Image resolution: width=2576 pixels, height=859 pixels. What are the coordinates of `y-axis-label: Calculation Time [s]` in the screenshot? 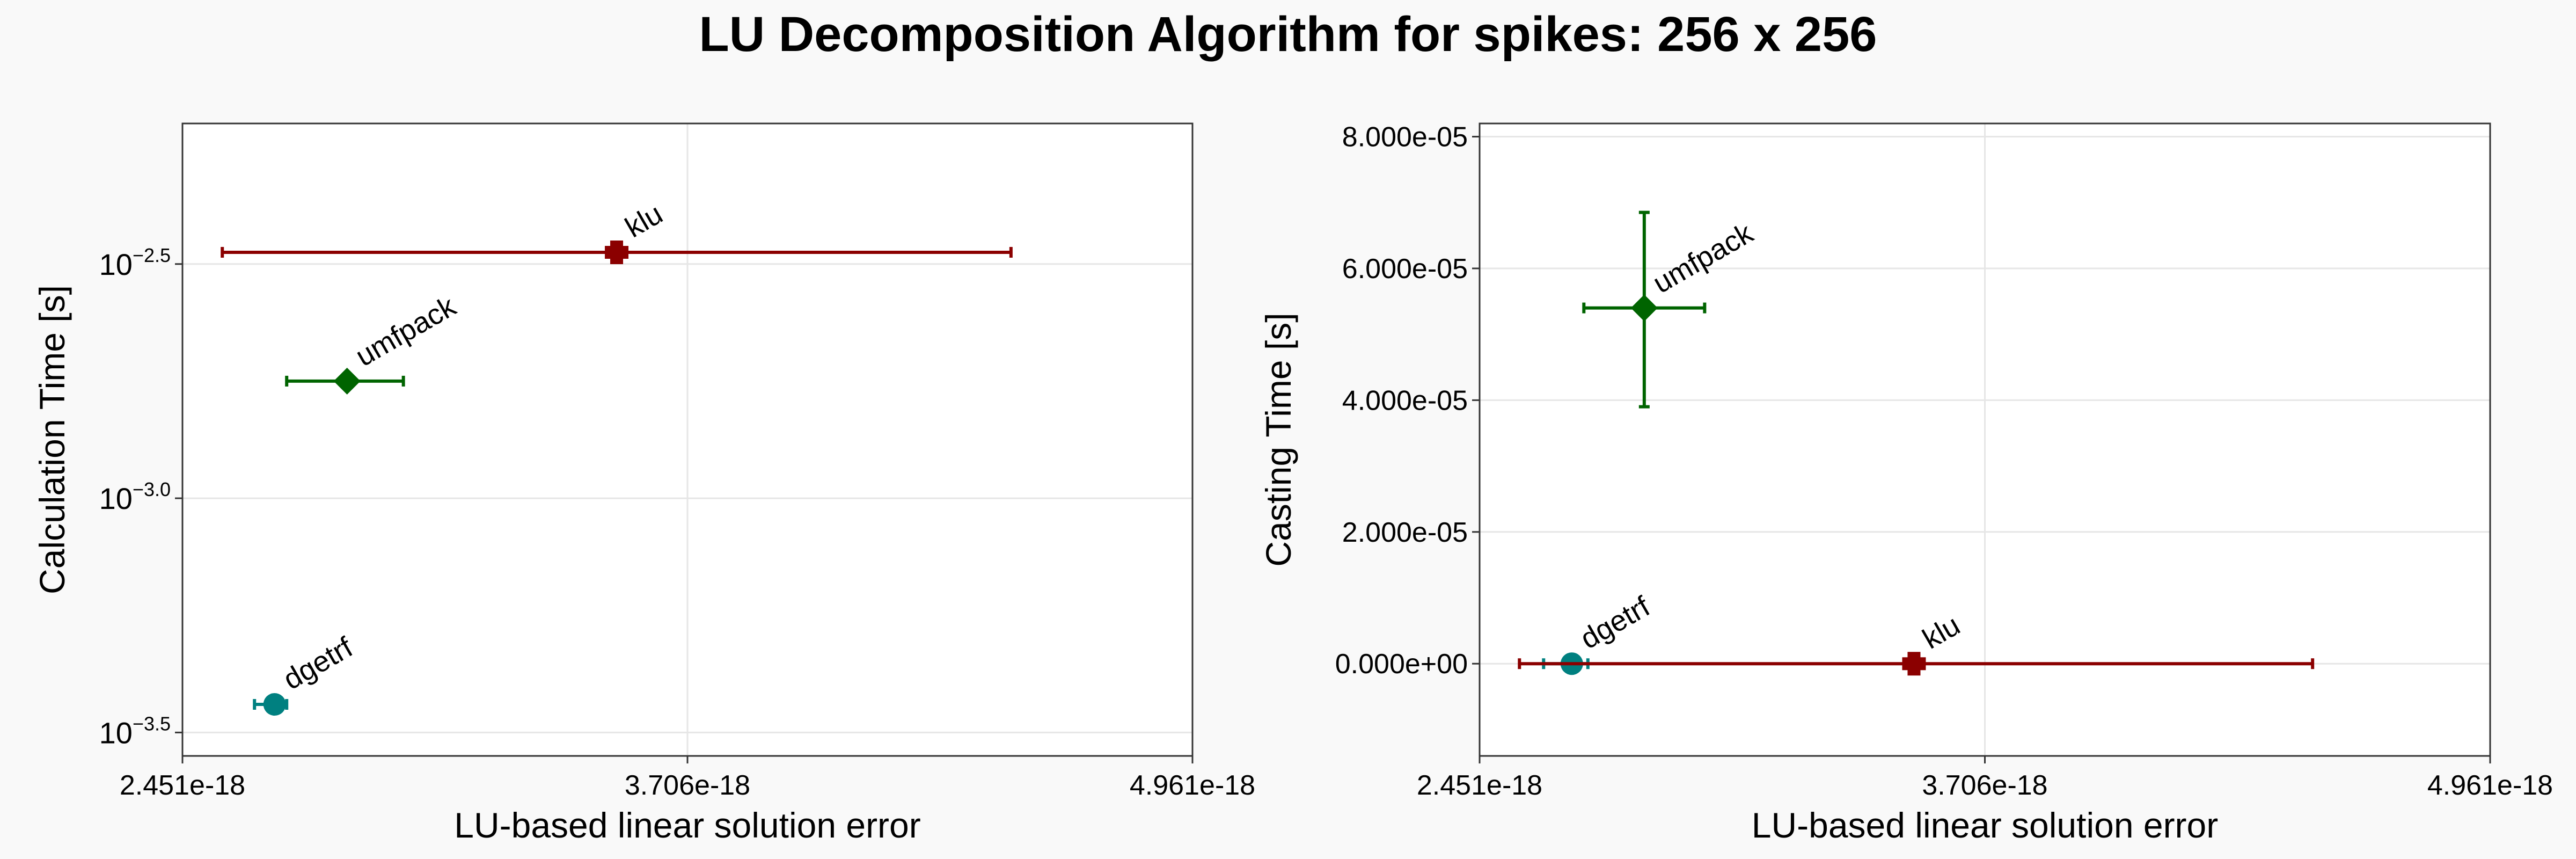 It's located at (52, 439).